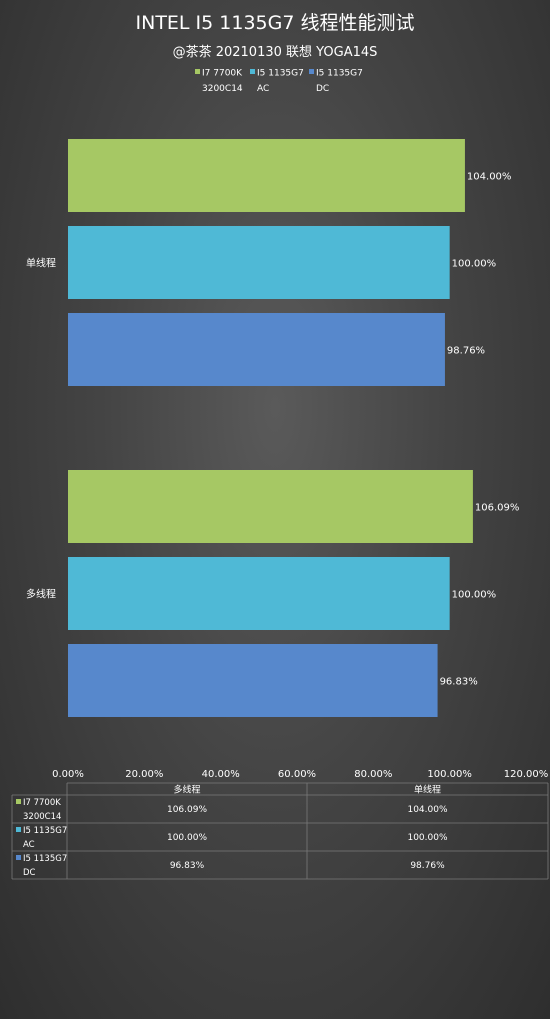  What do you see at coordinates (144, 774) in the screenshot?
I see `x-tick-label: 20.00%` at bounding box center [144, 774].